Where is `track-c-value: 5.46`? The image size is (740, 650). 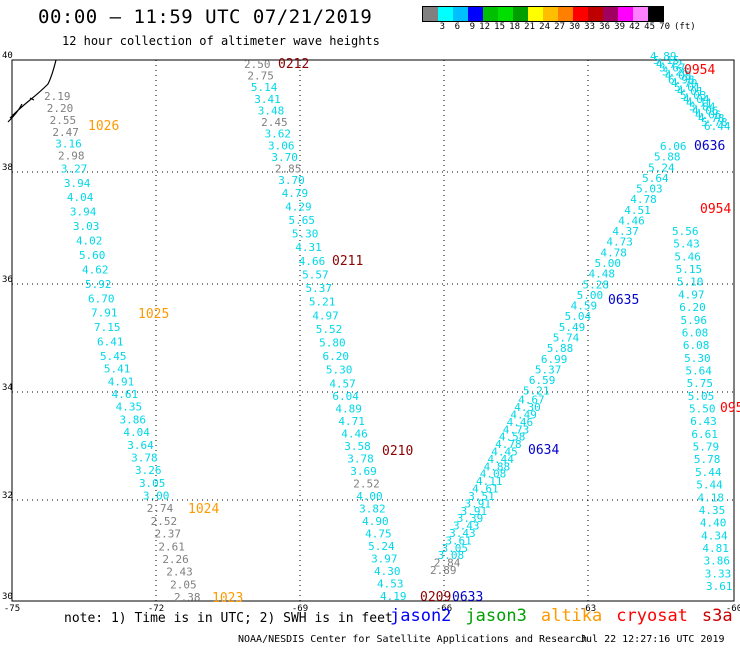
track-c-value: 5.46 is located at coordinates (687, 256).